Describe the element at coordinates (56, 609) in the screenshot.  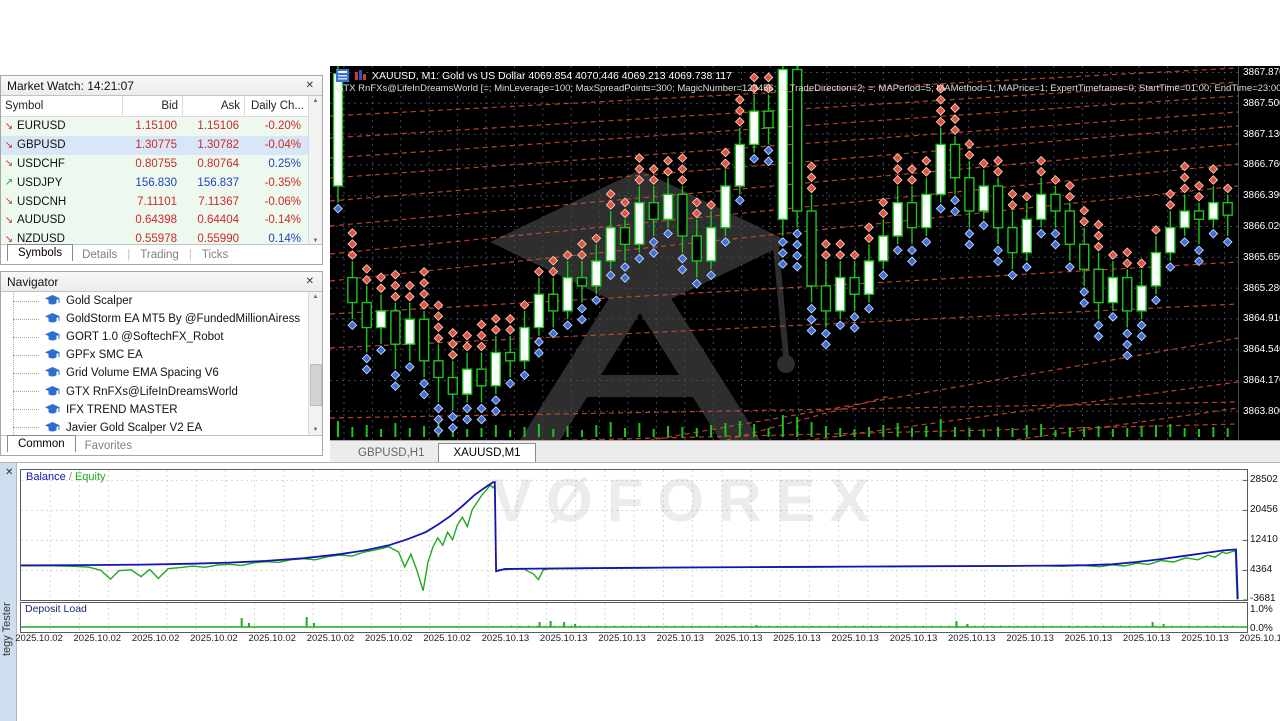
I see `deposit-load-label: Deposit Load` at that location.